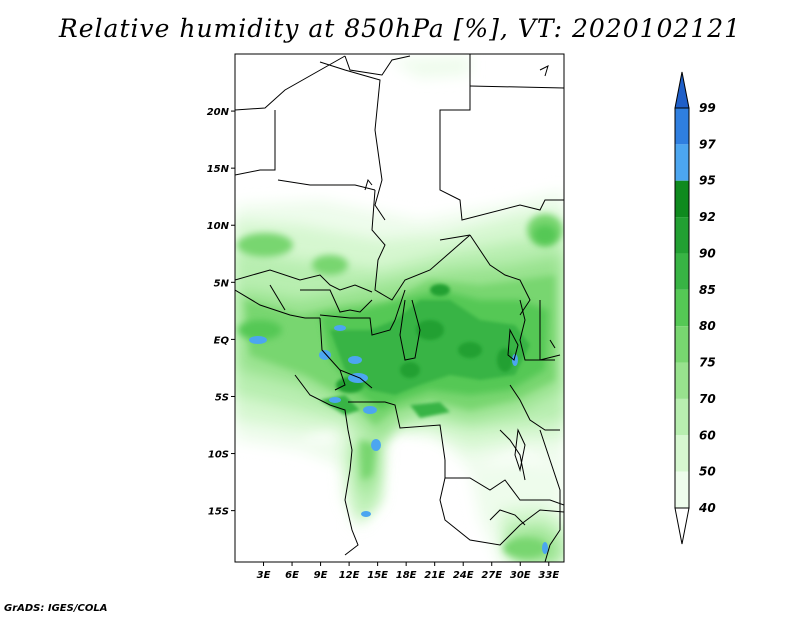 Image resolution: width=800 pixels, height=618 pixels. What do you see at coordinates (222, 340) in the screenshot?
I see `lat-tick-label: EQ` at bounding box center [222, 340].